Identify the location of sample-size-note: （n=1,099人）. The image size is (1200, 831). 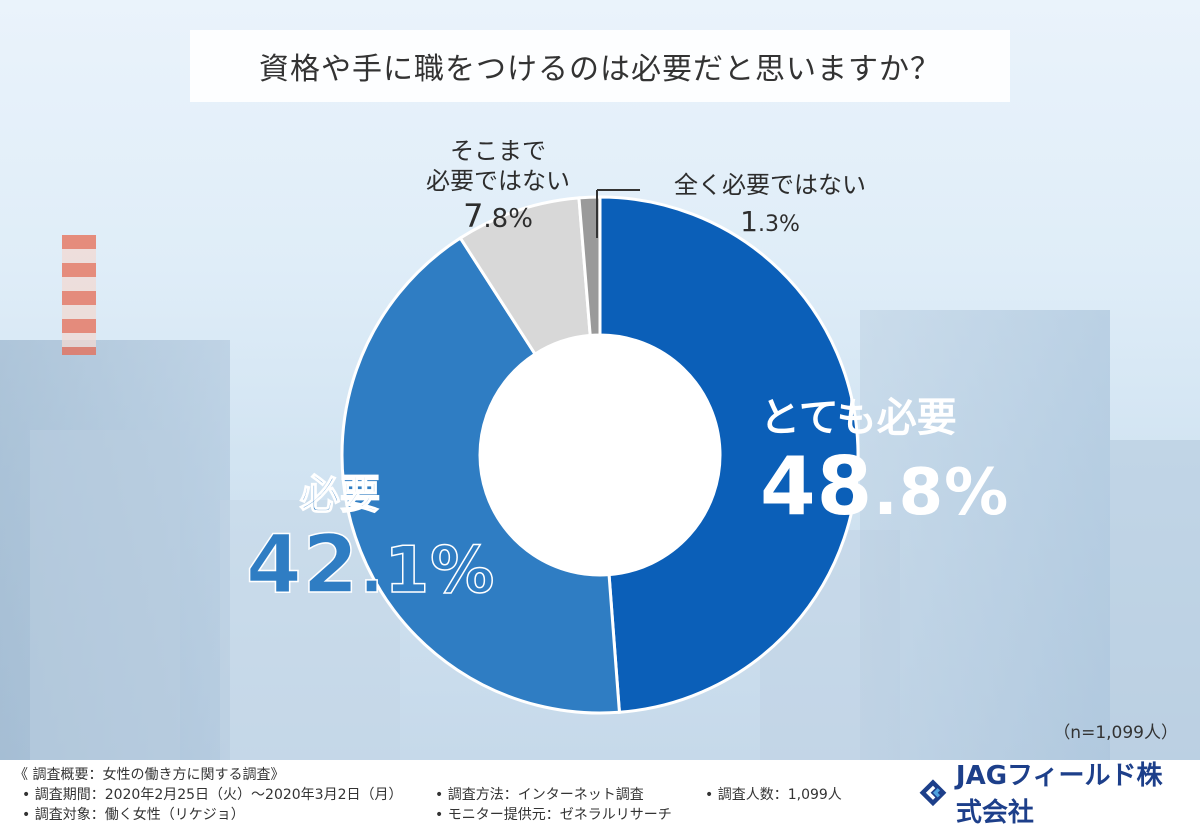
(1115, 733).